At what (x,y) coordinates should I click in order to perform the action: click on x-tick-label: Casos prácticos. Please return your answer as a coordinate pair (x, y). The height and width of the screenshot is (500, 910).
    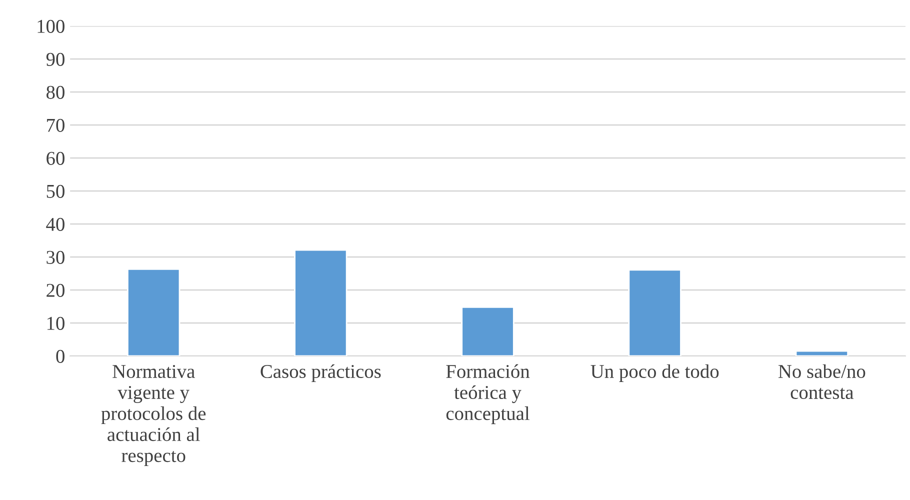
    Looking at the image, I should click on (320, 373).